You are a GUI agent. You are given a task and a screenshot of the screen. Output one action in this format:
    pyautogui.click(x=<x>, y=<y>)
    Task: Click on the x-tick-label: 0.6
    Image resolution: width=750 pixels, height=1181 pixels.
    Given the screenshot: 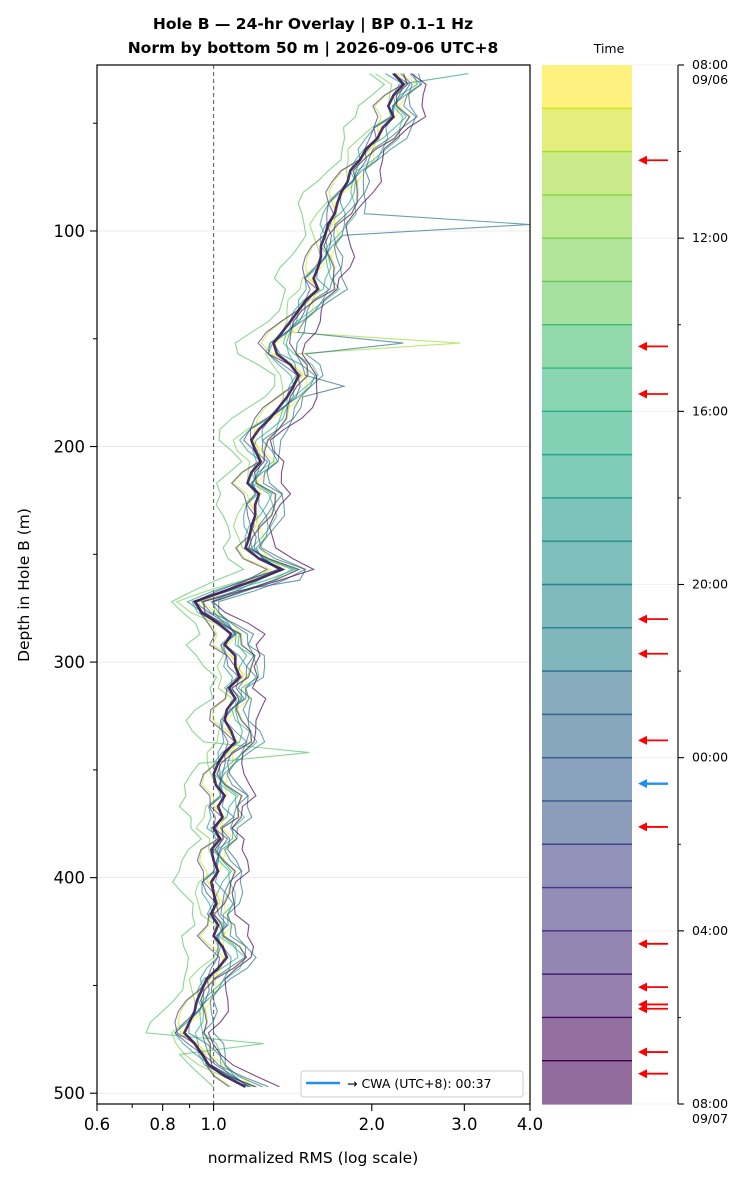 What is the action you would take?
    pyautogui.click(x=97, y=1124)
    